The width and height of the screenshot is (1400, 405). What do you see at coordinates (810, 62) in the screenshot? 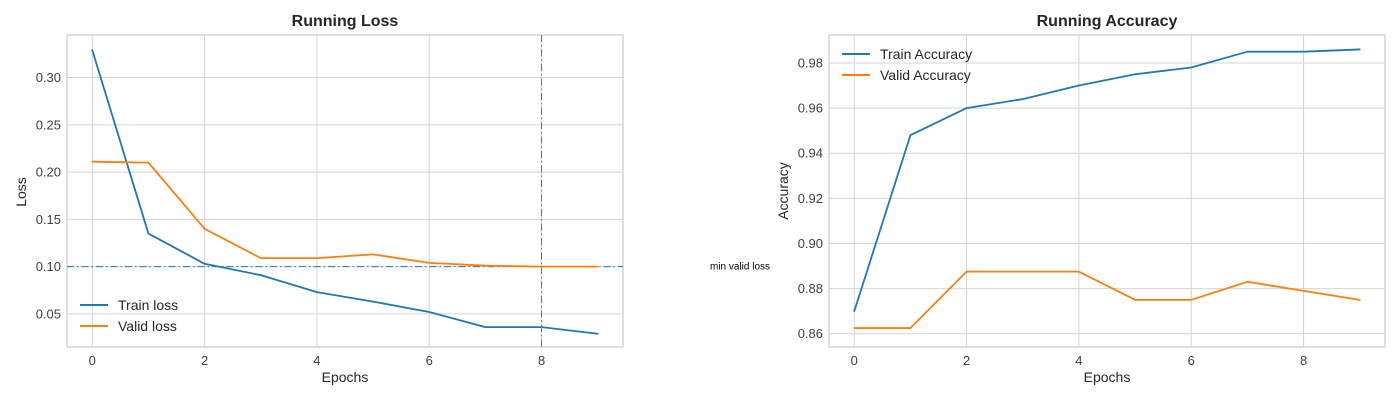
I see `accuracy-y-tick-label: 0.98` at bounding box center [810, 62].